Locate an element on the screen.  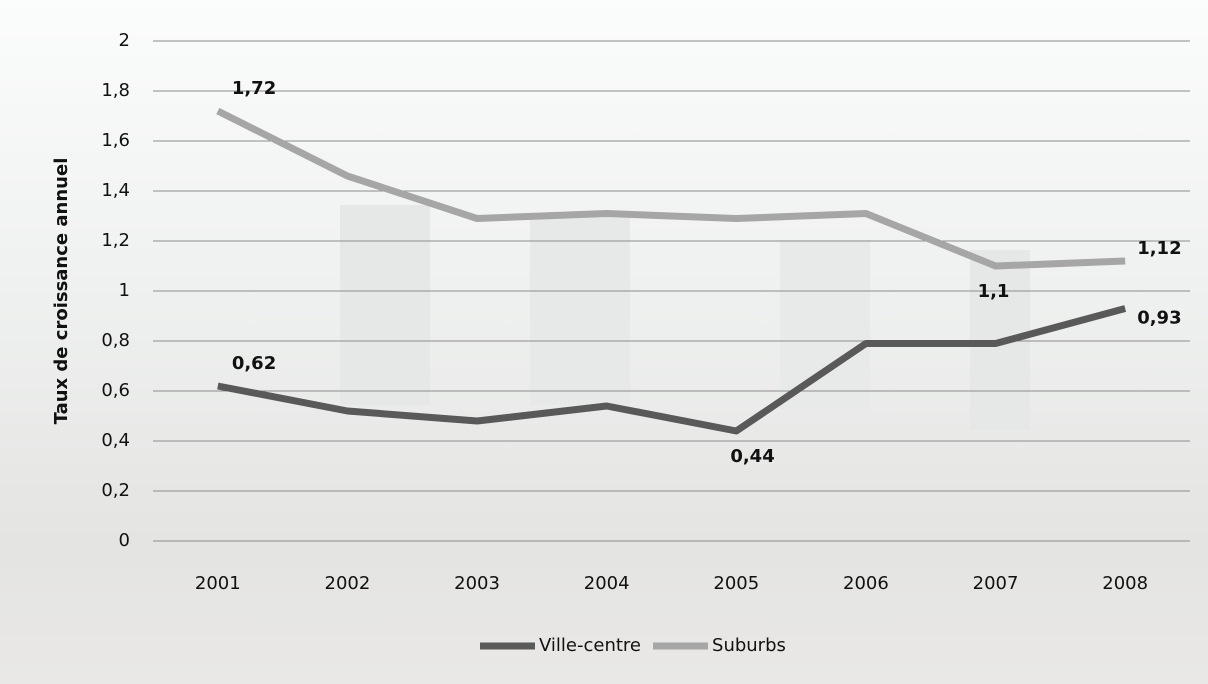
y-tick-label: 2 is located at coordinates (124, 40).